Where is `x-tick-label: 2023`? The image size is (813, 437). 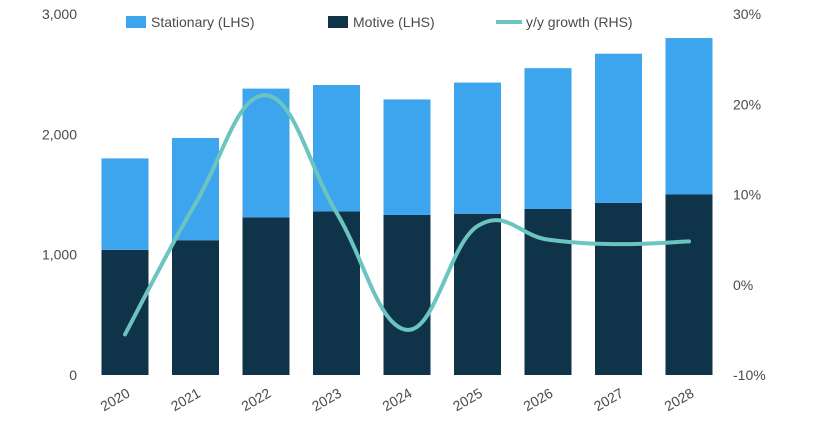
x-tick-label: 2023 is located at coordinates (326, 400).